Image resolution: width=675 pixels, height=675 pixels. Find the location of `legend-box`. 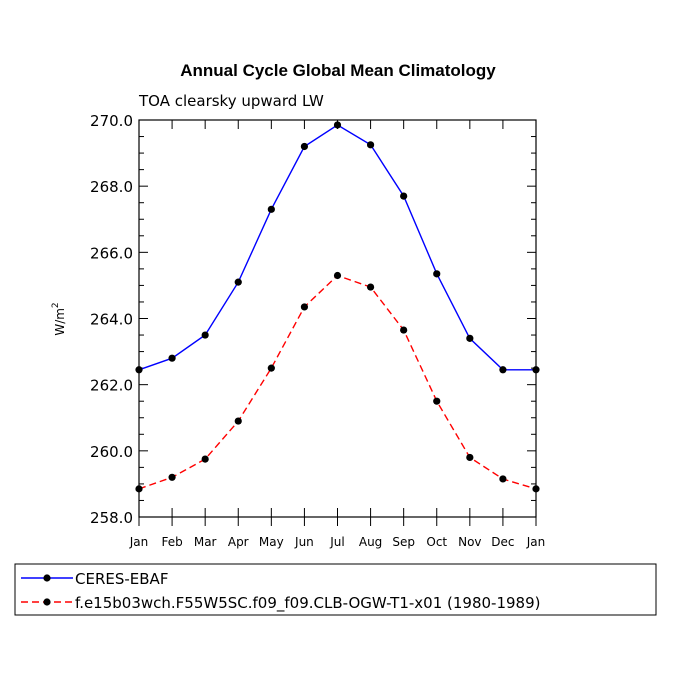

legend-box is located at coordinates (335, 589).